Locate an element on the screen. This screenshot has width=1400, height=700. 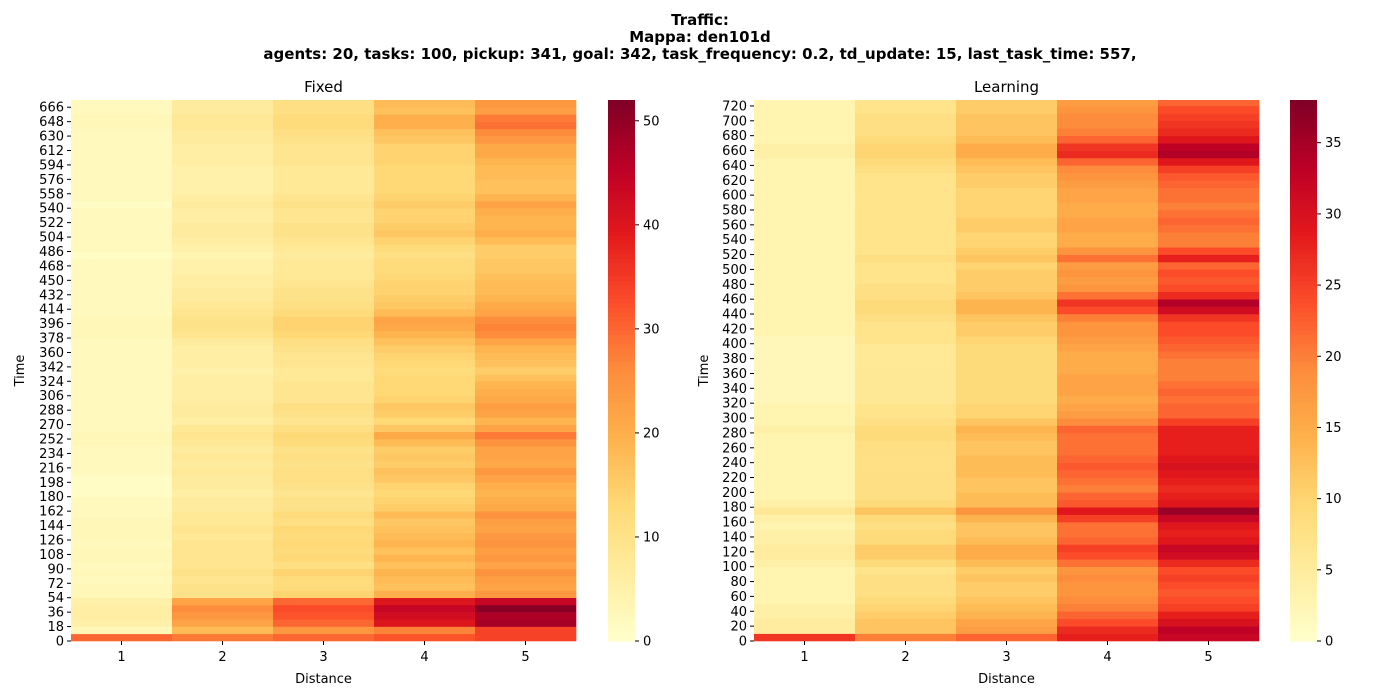
x-tick-label: 1 is located at coordinates (121, 657).